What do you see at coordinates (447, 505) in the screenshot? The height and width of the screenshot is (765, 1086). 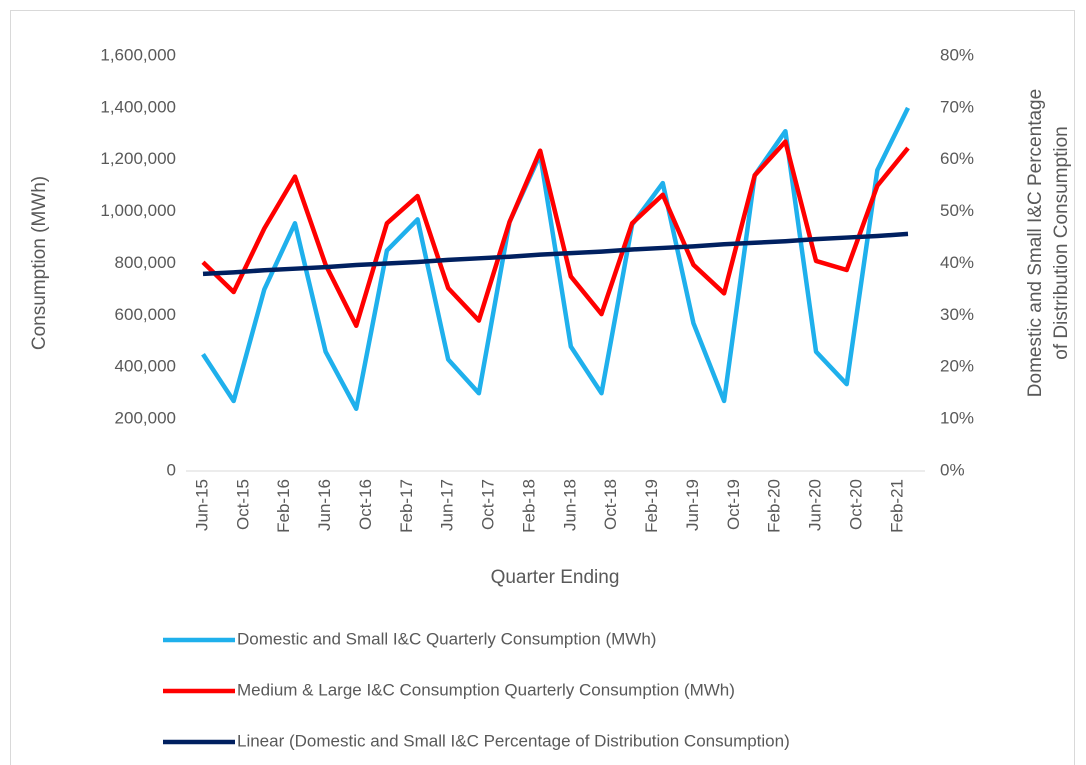 I see `x-tick-label: Jun-17` at bounding box center [447, 505].